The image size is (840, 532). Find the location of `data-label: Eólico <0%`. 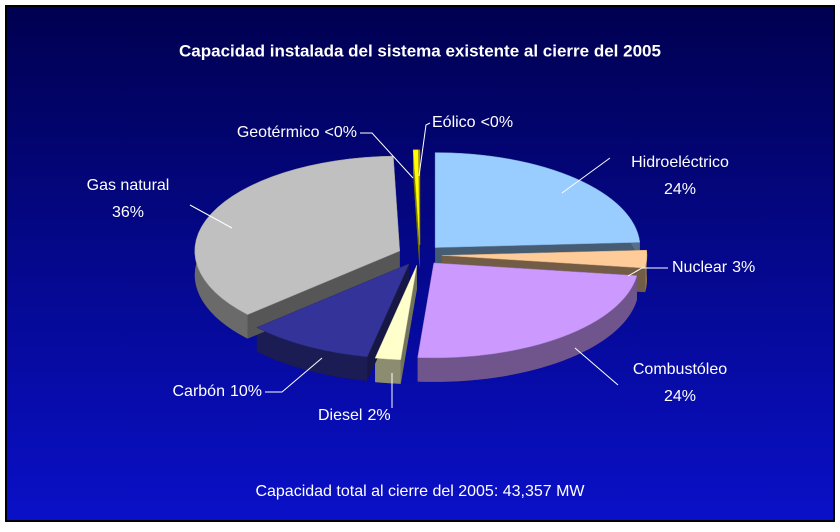

data-label: Eólico <0% is located at coordinates (472, 122).